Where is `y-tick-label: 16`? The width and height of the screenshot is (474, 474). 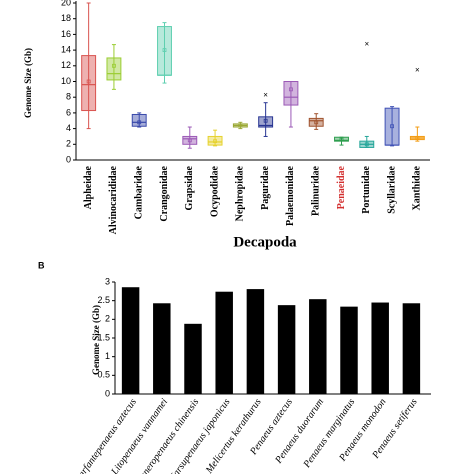
y-tick-label: 16 is located at coordinates (66, 34).